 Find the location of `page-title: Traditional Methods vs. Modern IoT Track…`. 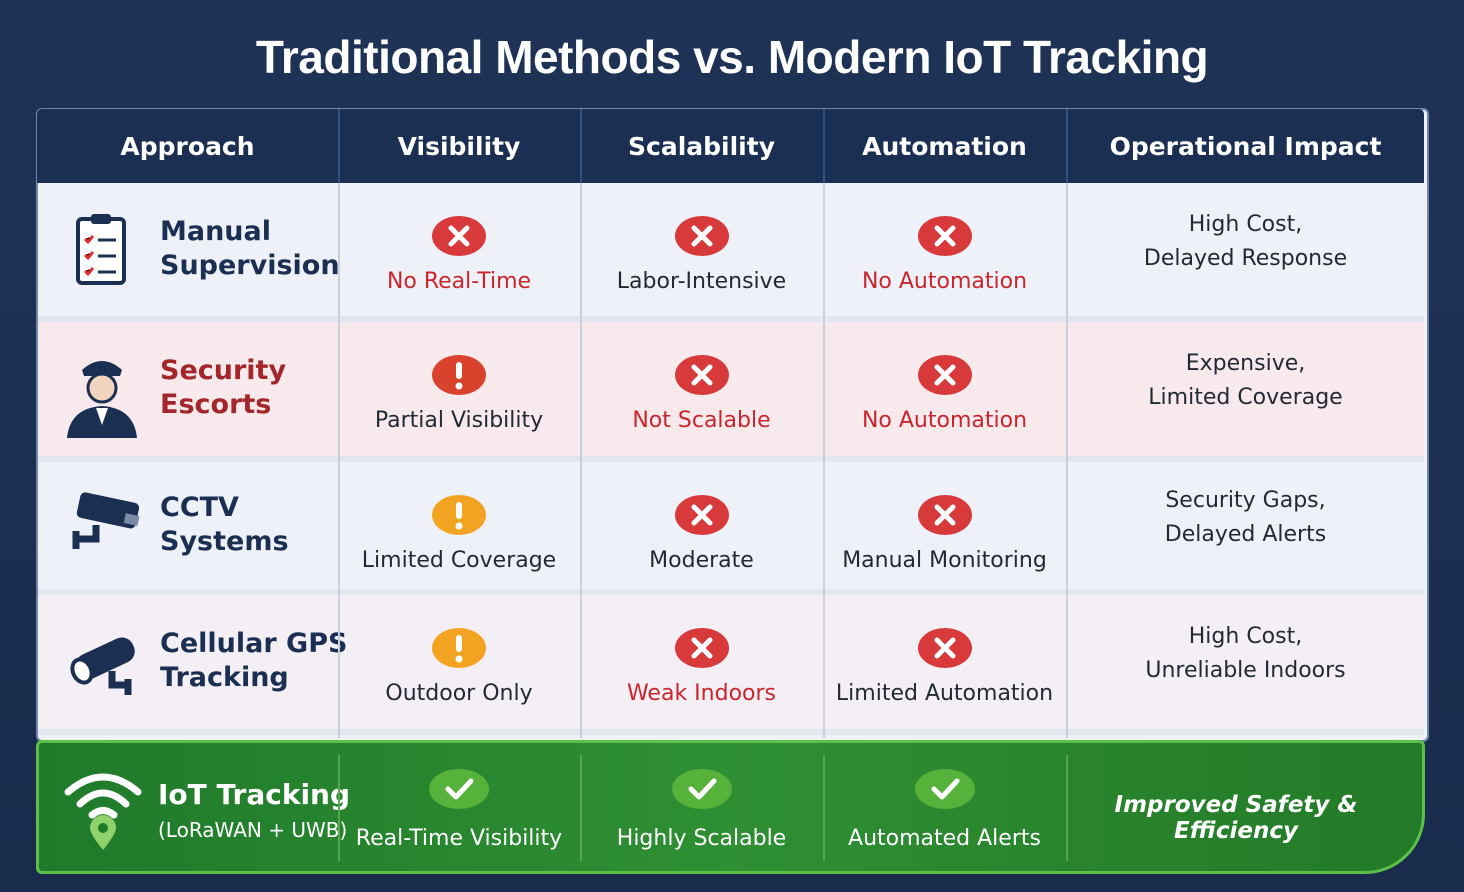

page-title: Traditional Methods vs. Modern IoT Track… is located at coordinates (732, 57).